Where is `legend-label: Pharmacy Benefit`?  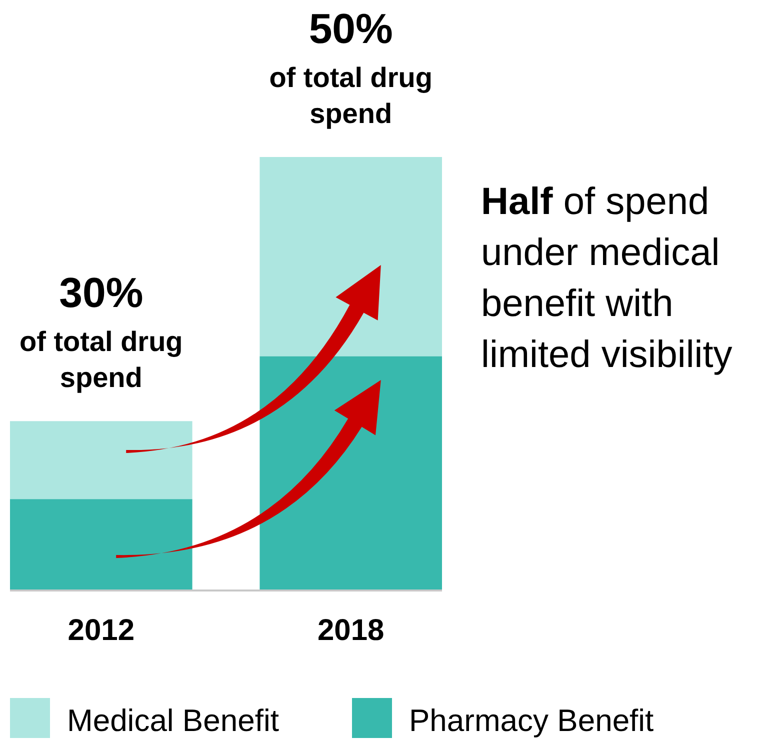 legend-label: Pharmacy Benefit is located at coordinates (531, 720).